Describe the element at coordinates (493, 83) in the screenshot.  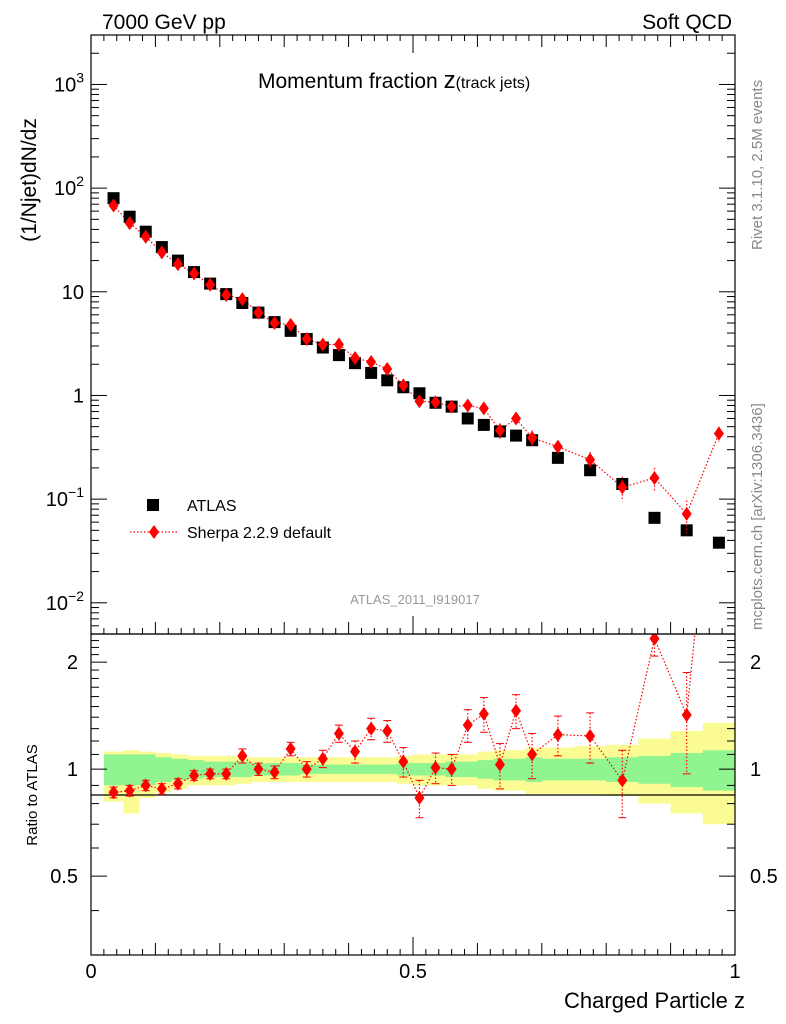
I see `chart-title-sub: (track jets)` at that location.